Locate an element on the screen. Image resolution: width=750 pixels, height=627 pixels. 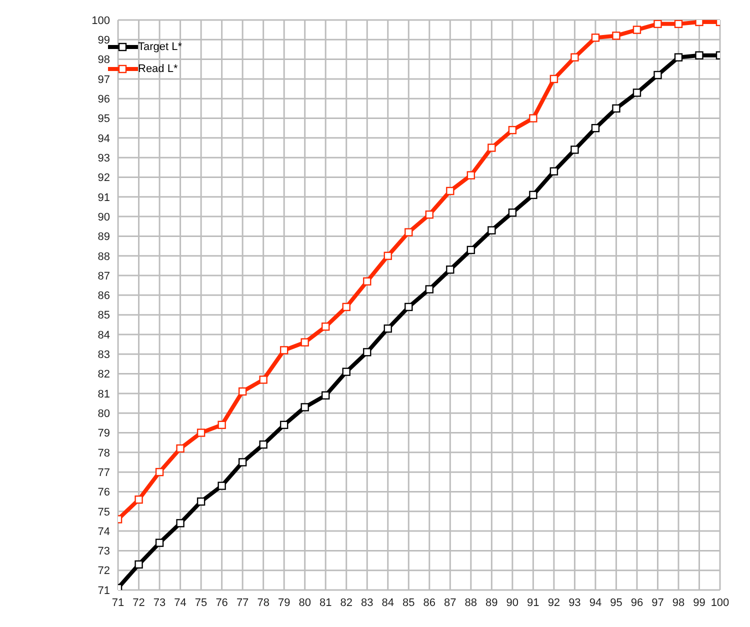
x-tick-label: 90 is located at coordinates (512, 602).